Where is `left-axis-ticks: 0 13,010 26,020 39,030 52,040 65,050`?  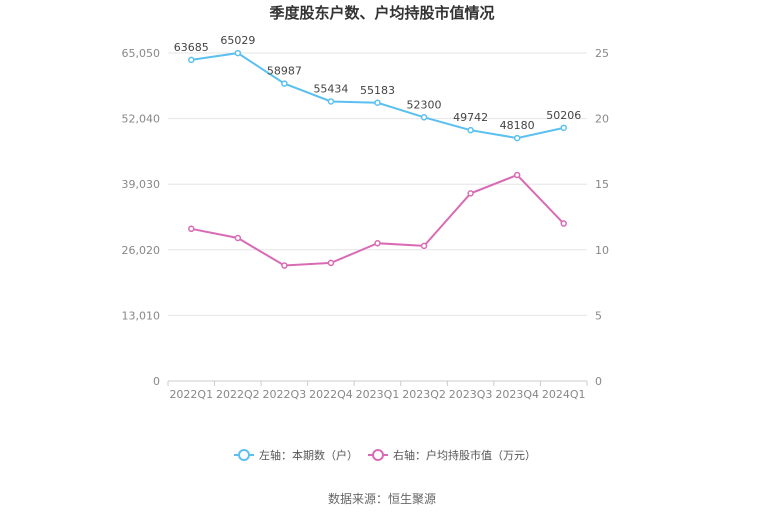 left-axis-ticks: 0 13,010 26,020 39,030 52,040 65,050 is located at coordinates (141, 217).